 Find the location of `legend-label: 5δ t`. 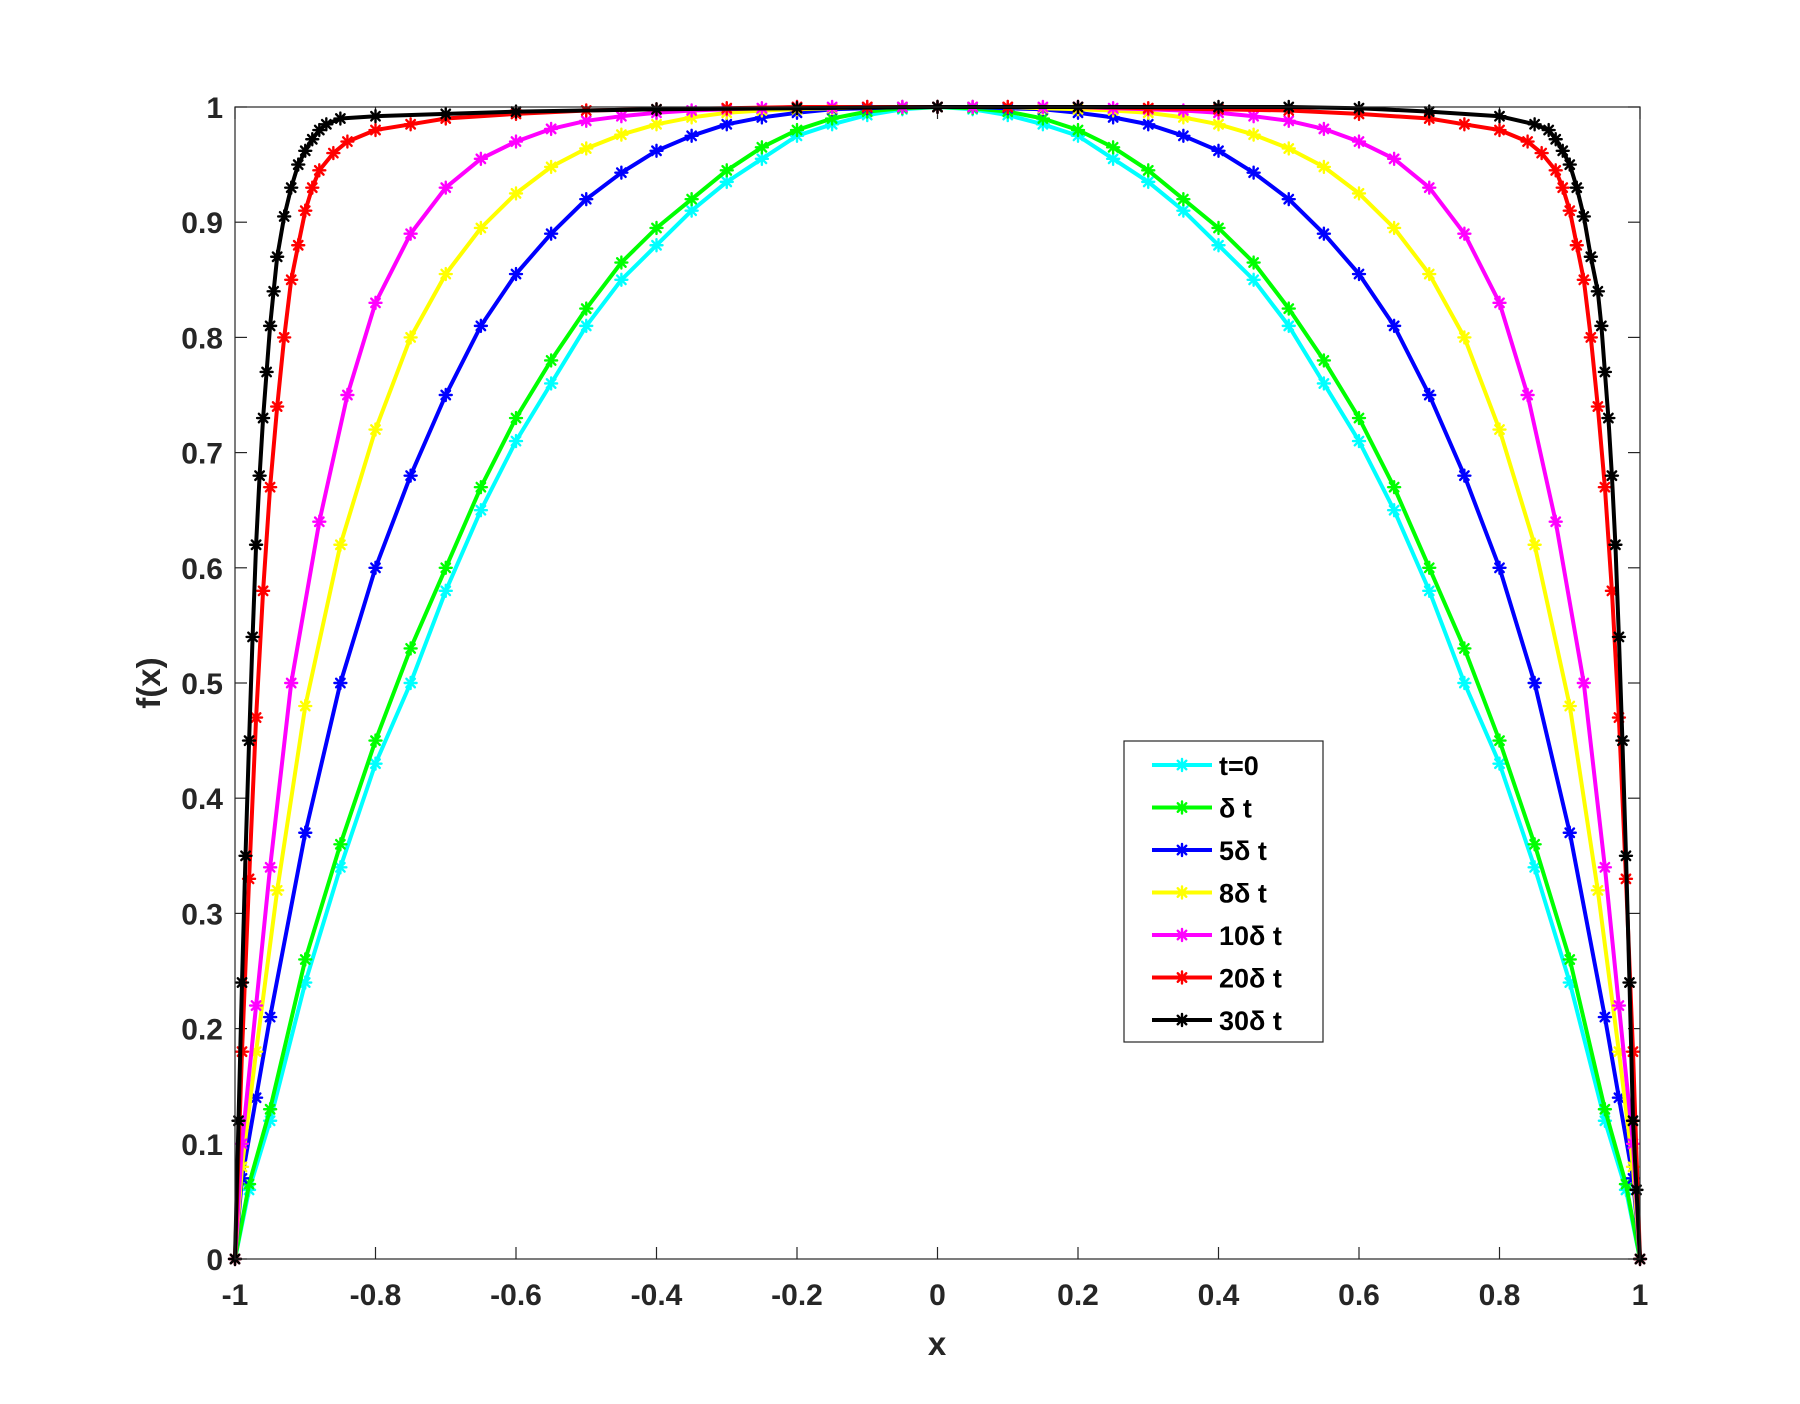

legend-label: 5δ t is located at coordinates (1243, 851).